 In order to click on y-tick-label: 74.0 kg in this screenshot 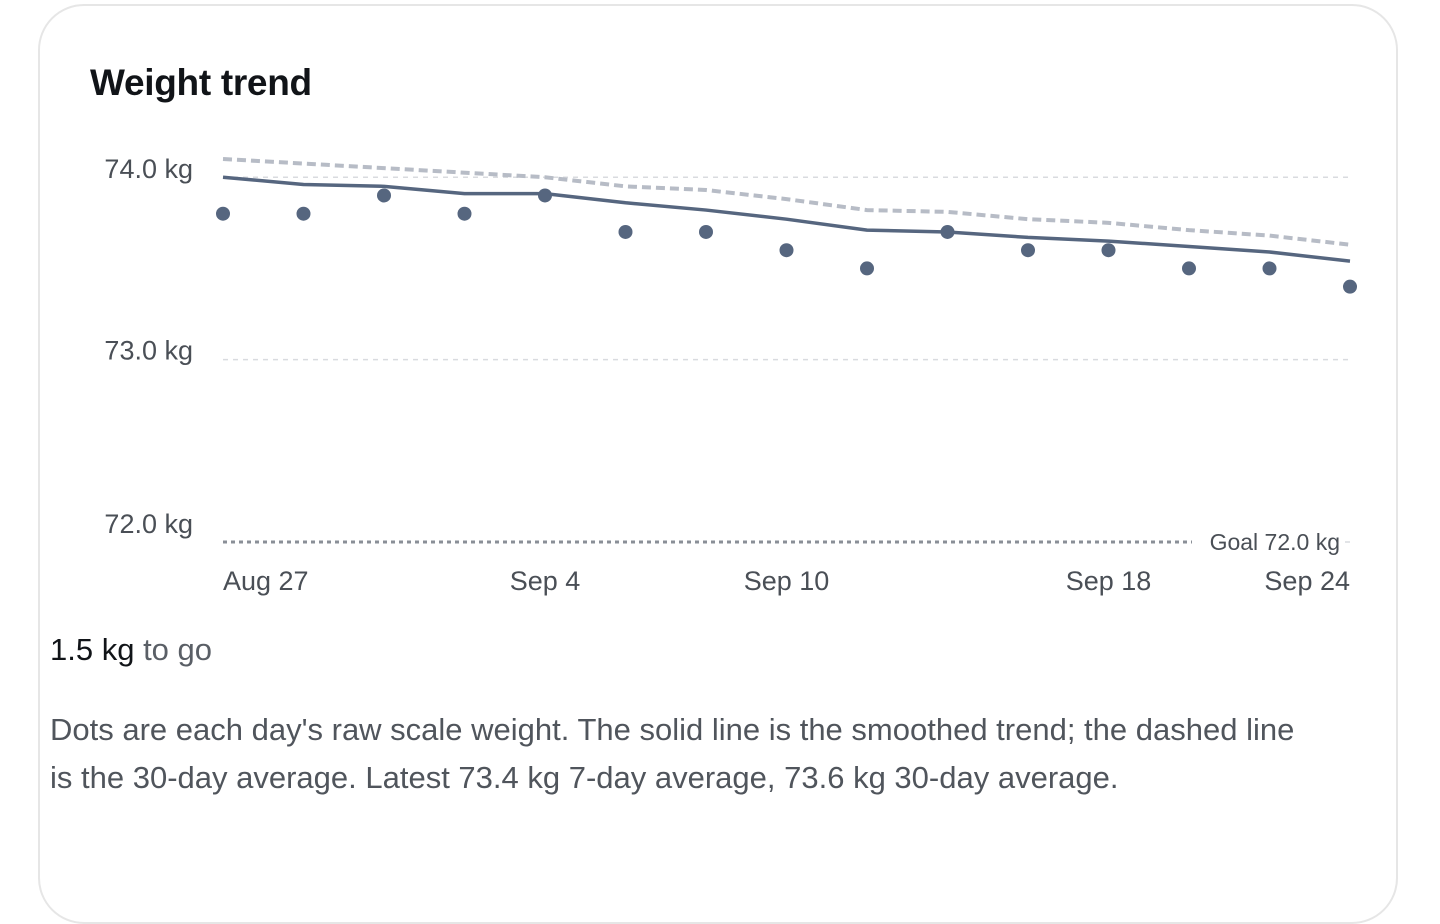, I will do `click(148, 169)`.